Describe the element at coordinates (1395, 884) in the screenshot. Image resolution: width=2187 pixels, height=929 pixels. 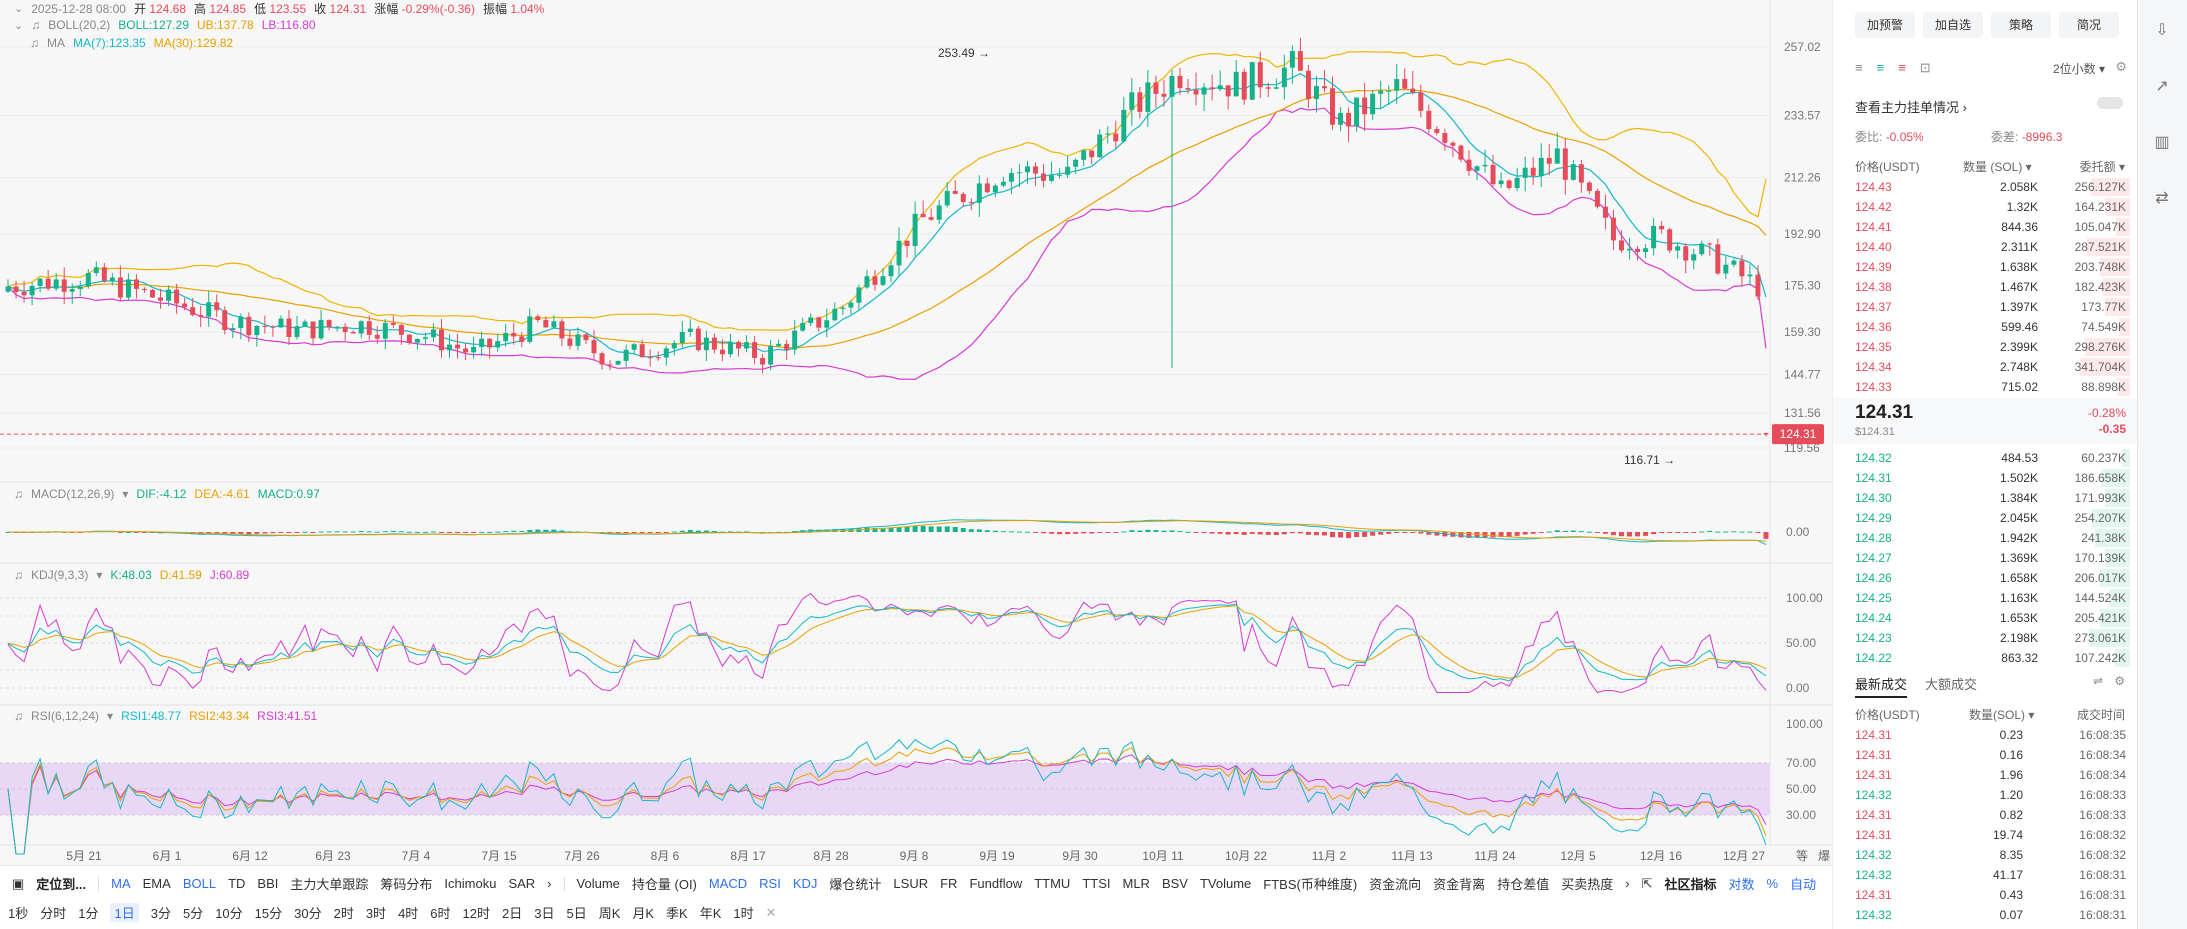
I see `sub-indicator-15: 资金流向` at that location.